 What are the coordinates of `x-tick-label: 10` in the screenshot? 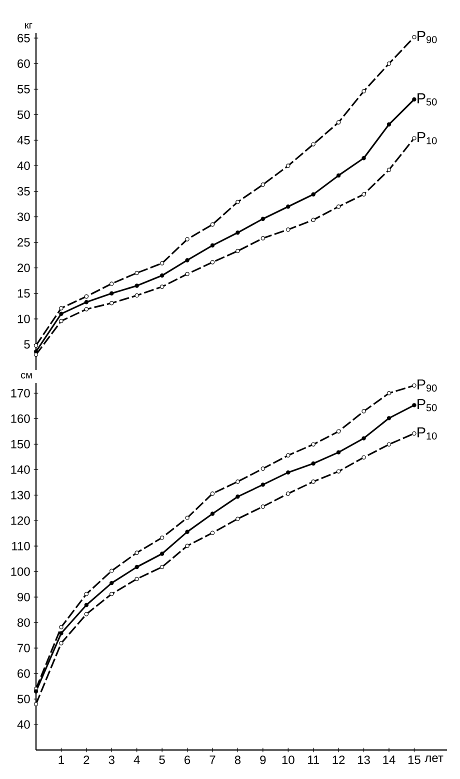 It's located at (288, 760).